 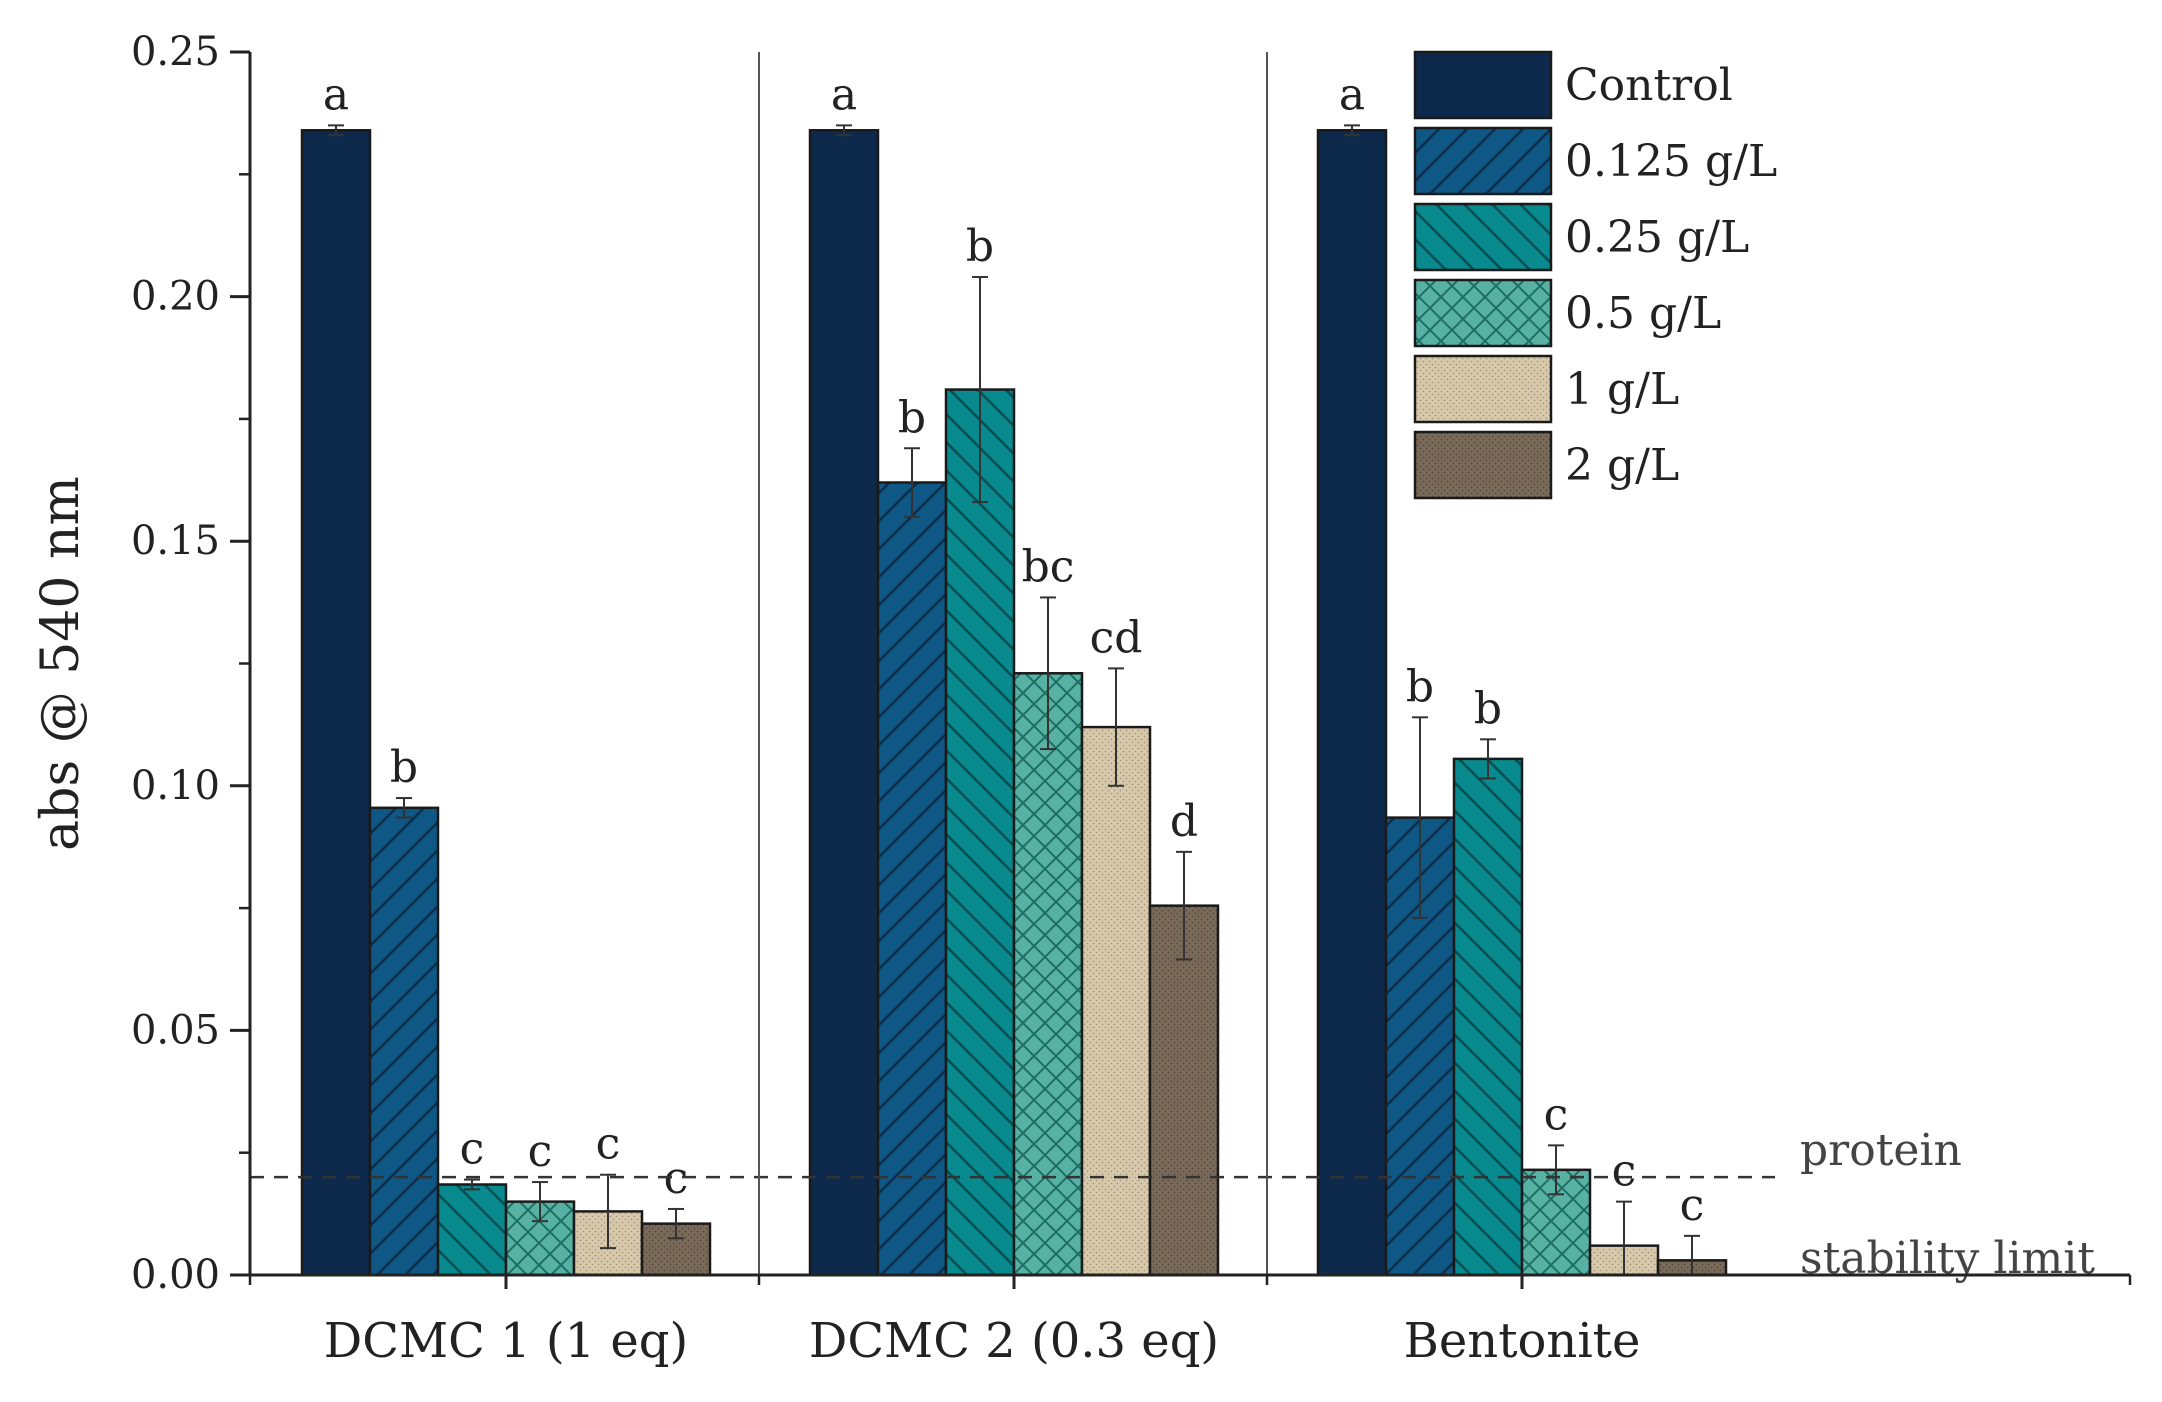 I want to click on y-tick-label: 0.05, so click(x=175, y=1030).